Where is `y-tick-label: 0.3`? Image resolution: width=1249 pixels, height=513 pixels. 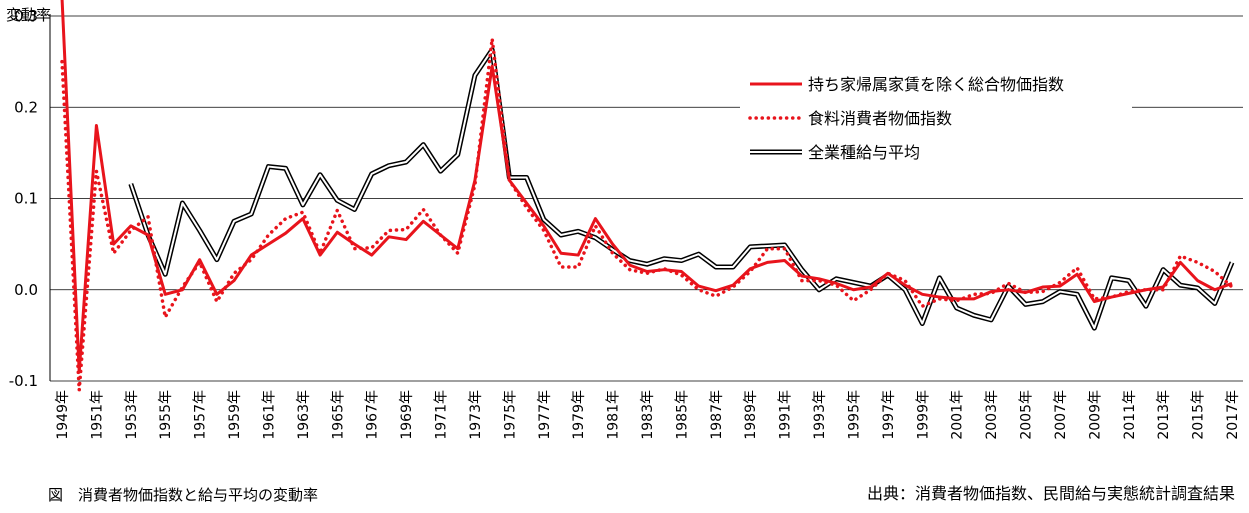
y-tick-label: 0.3 is located at coordinates (26, 16).